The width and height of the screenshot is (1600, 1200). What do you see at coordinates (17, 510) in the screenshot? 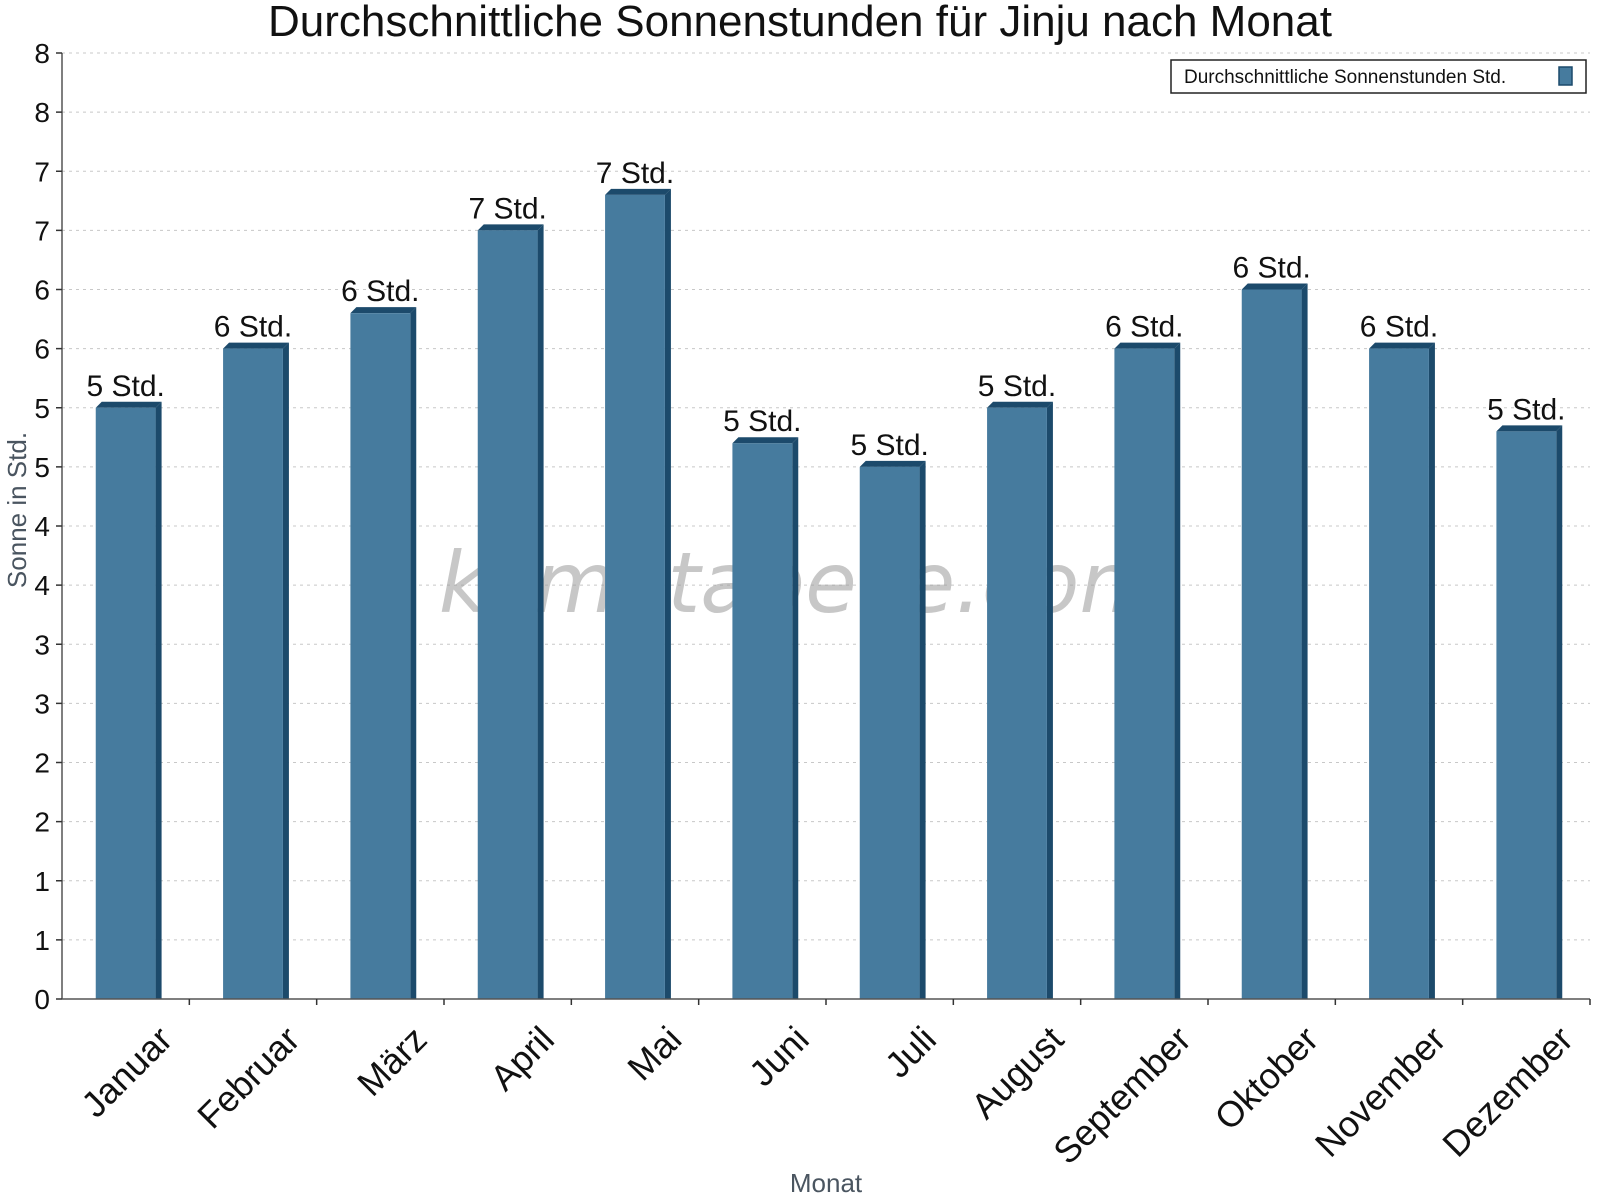
I see `y-axis-label: Sonne in Std.` at bounding box center [17, 510].